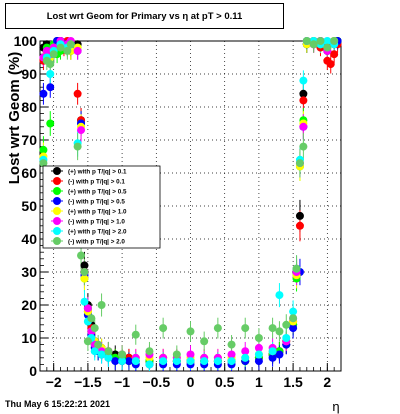  Describe the element at coordinates (29, 173) in the screenshot. I see `y-tick-label: 60` at that location.